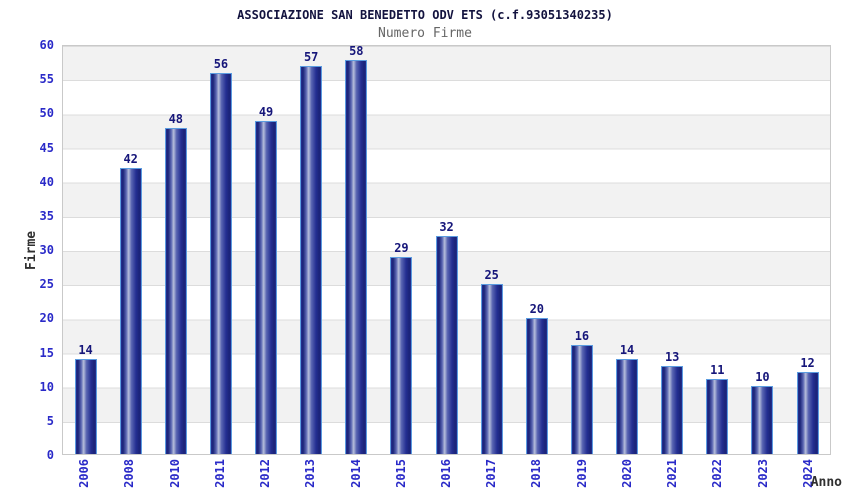  I want to click on bar-2016, so click(446, 345).